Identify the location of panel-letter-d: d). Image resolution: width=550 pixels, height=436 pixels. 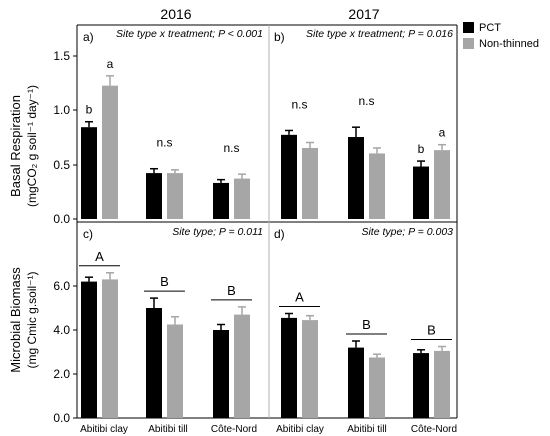
(279, 234).